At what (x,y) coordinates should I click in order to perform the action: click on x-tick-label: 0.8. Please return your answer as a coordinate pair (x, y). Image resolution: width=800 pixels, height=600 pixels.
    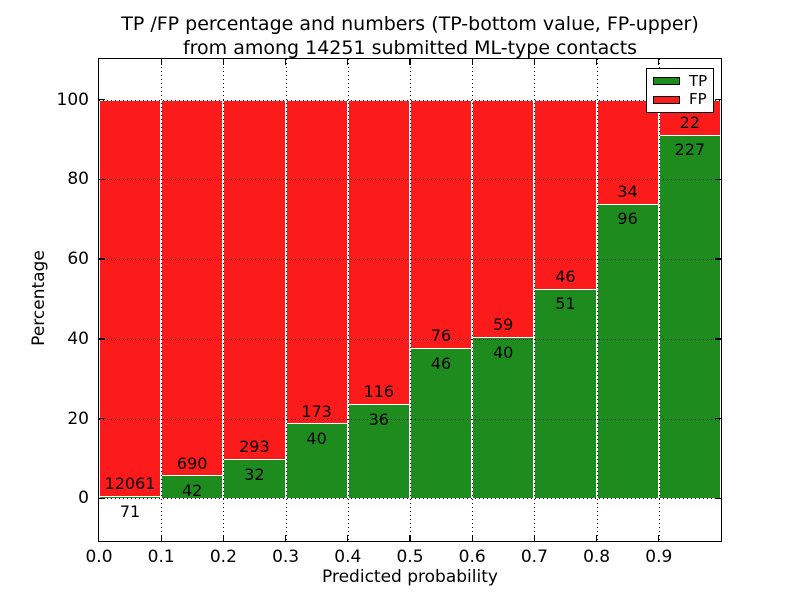
    Looking at the image, I should click on (597, 557).